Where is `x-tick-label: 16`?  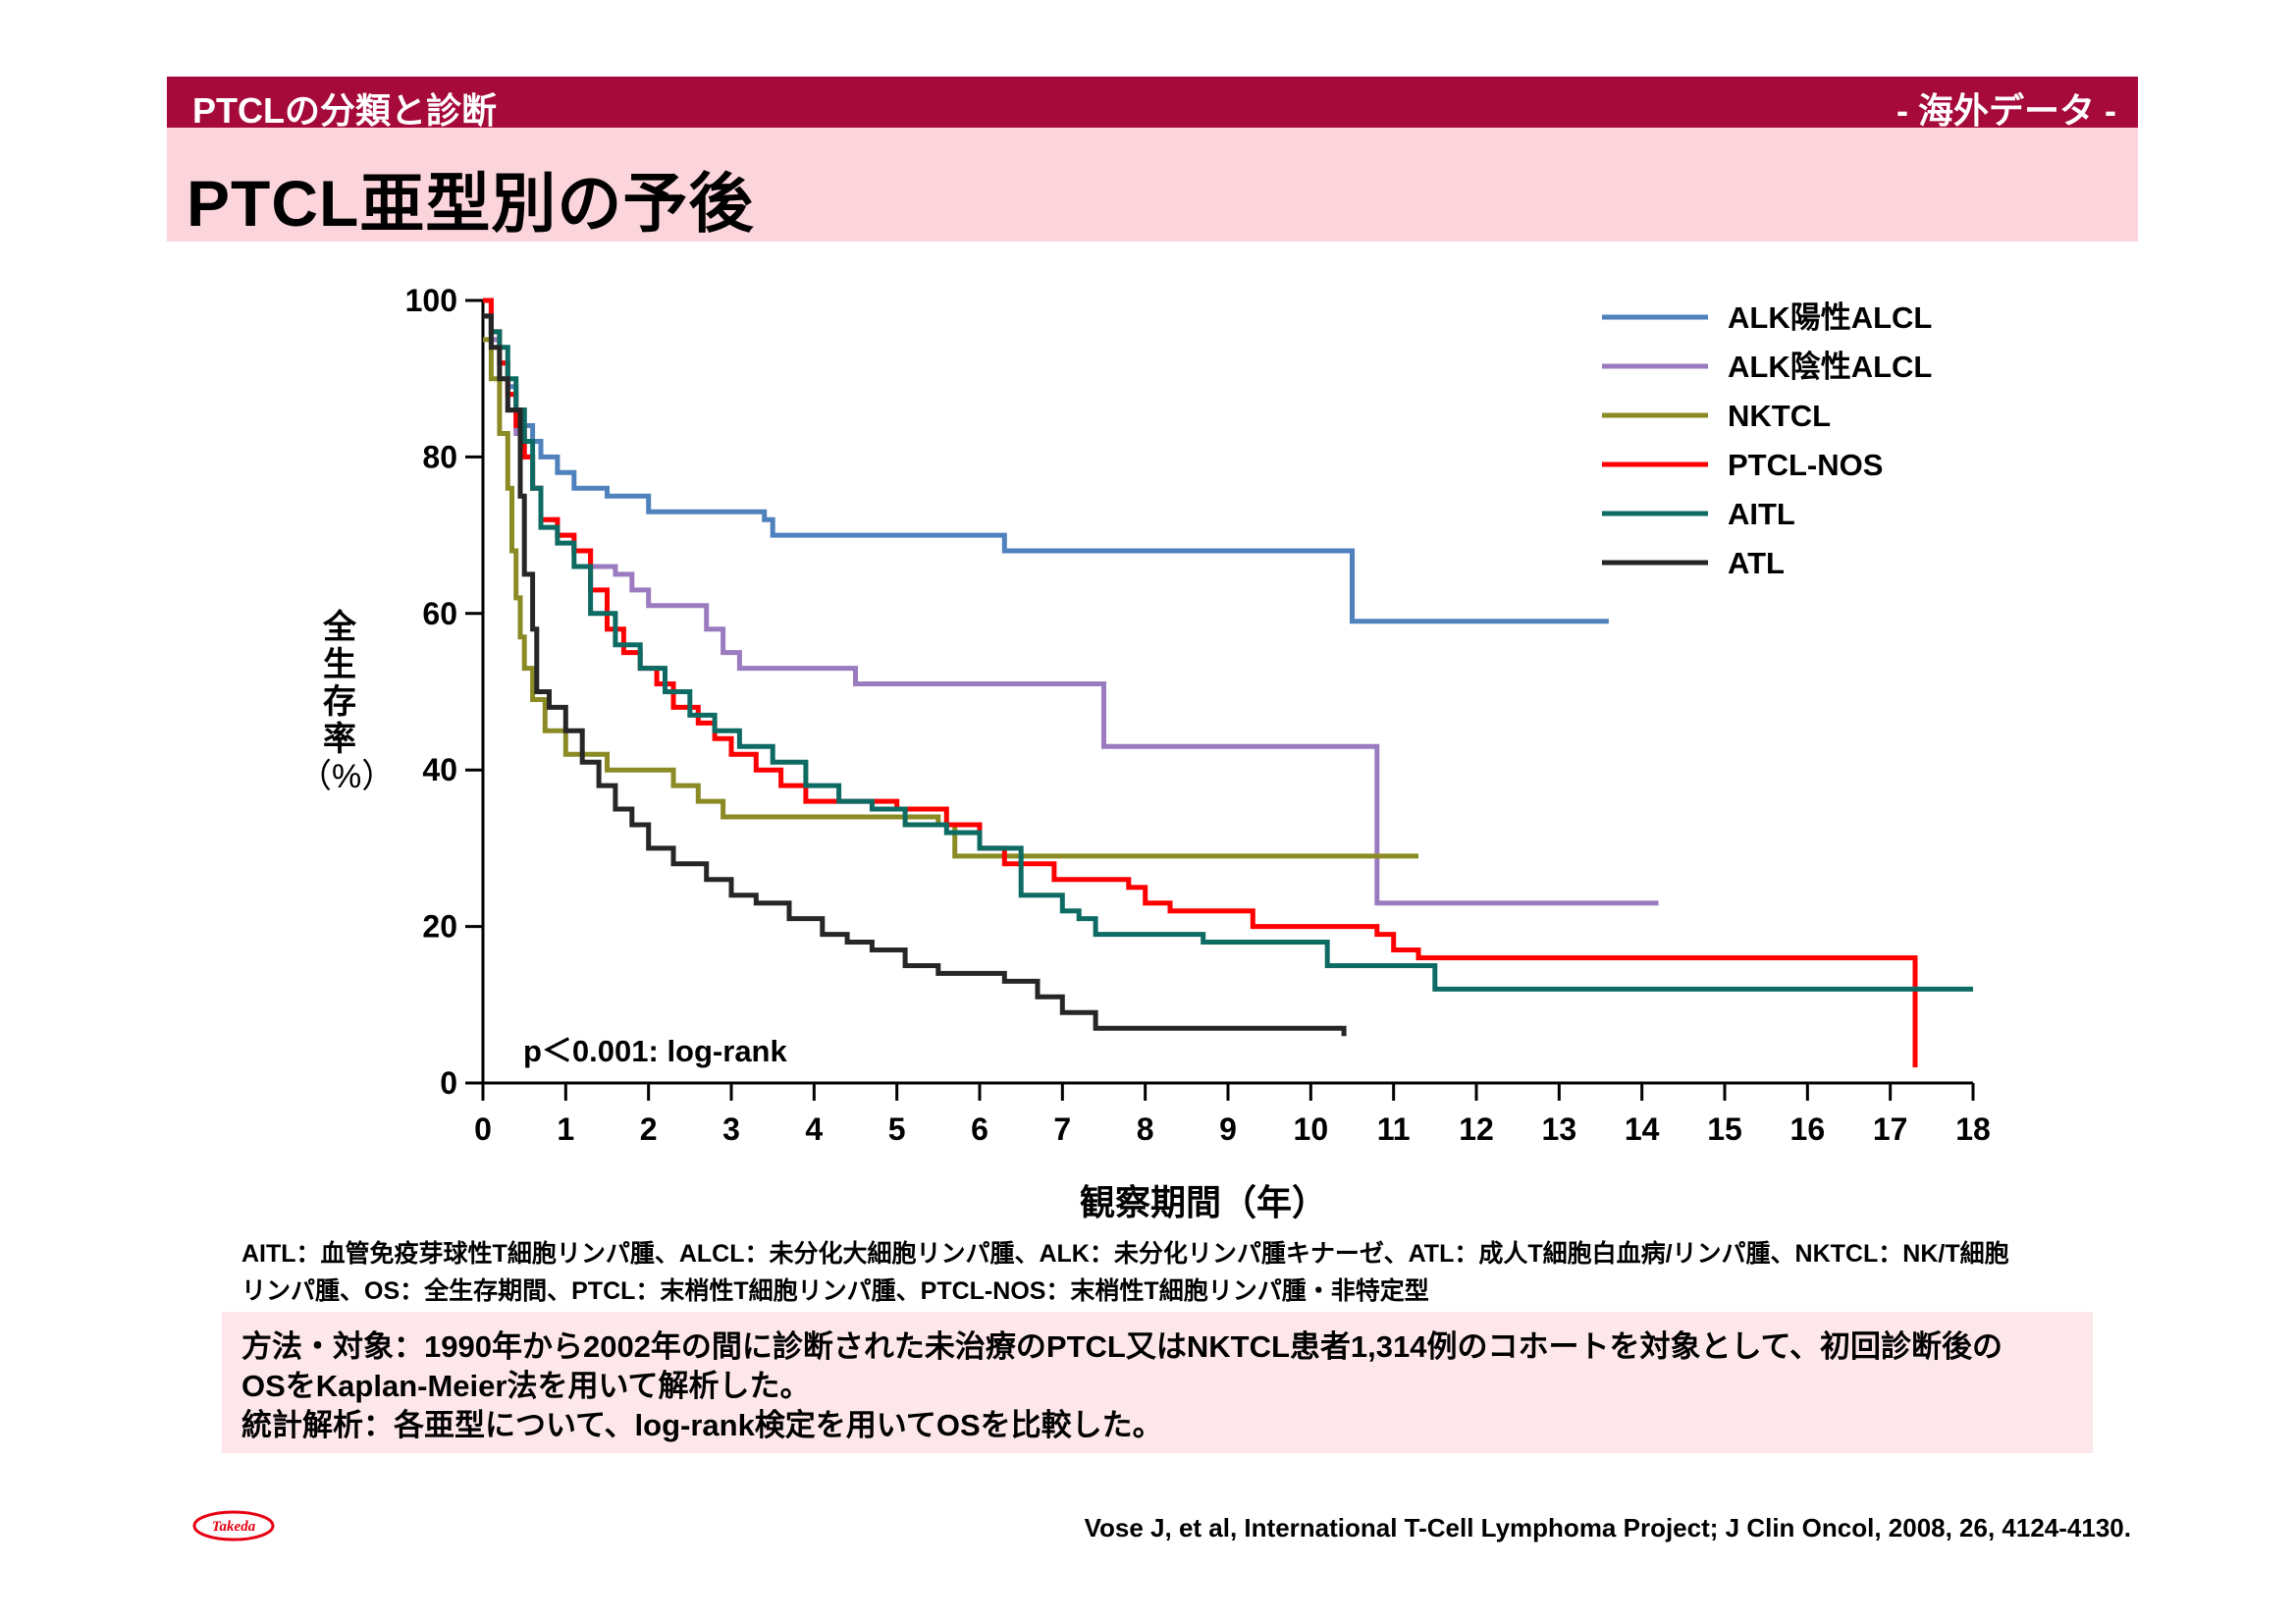 x-tick-label: 16 is located at coordinates (1808, 1129).